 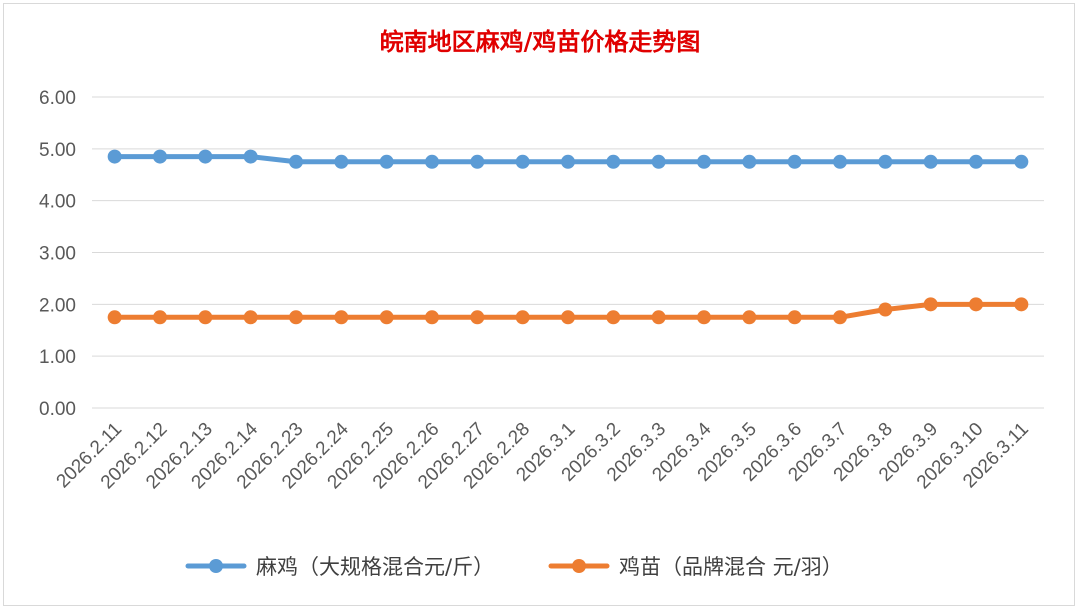 What do you see at coordinates (57, 409) in the screenshot?
I see `y-tick-label: 0.00` at bounding box center [57, 409].